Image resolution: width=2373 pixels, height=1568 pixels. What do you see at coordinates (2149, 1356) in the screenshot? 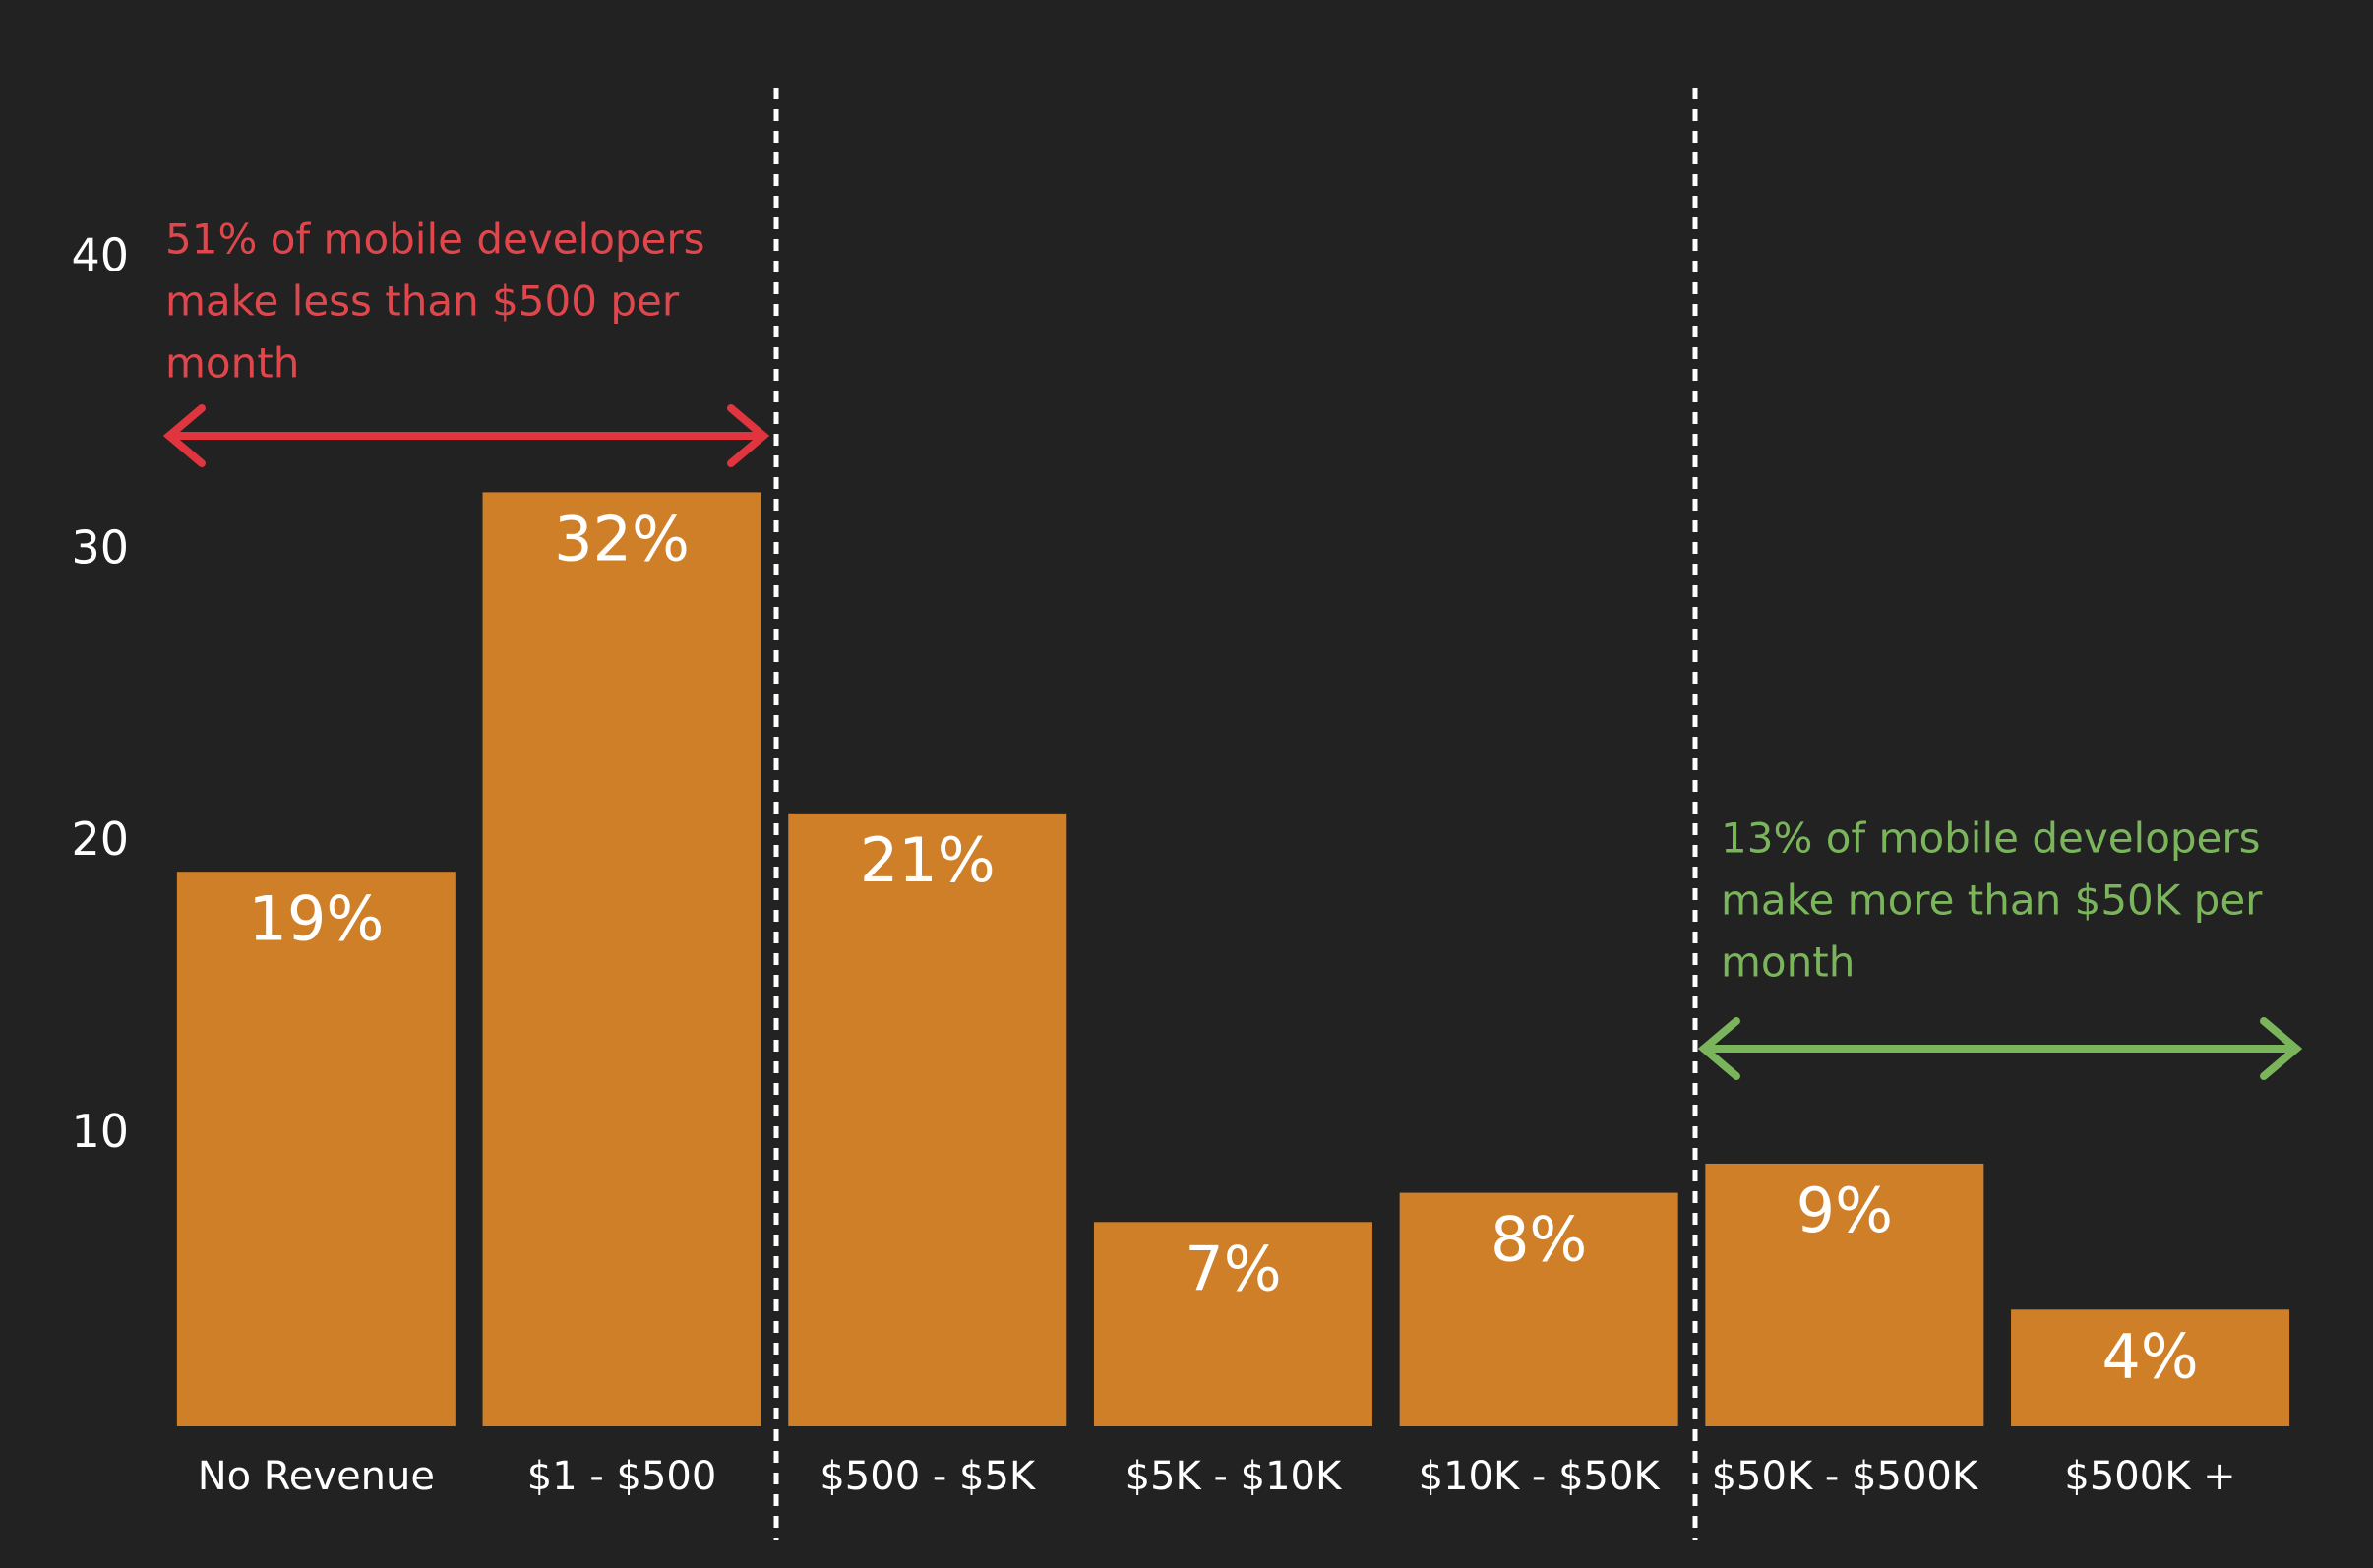
I see `value-label: 4%` at bounding box center [2149, 1356].